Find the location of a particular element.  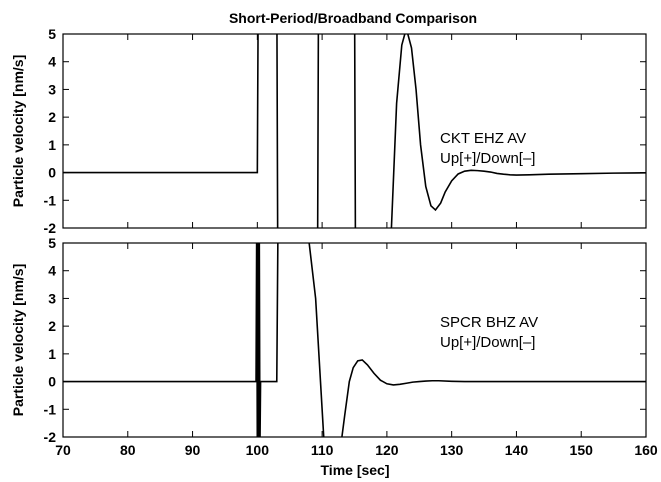

x-tick-label: 90 is located at coordinates (193, 450).